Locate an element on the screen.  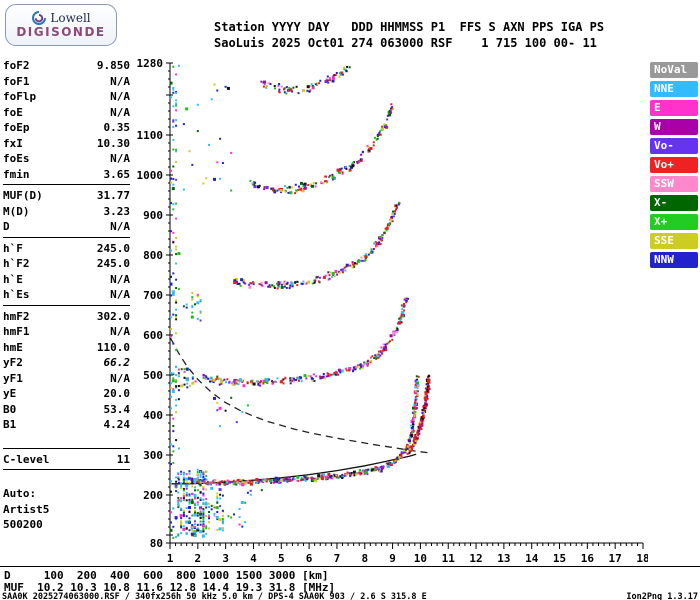
tick-label: 1100 is located at coordinates (150, 135).